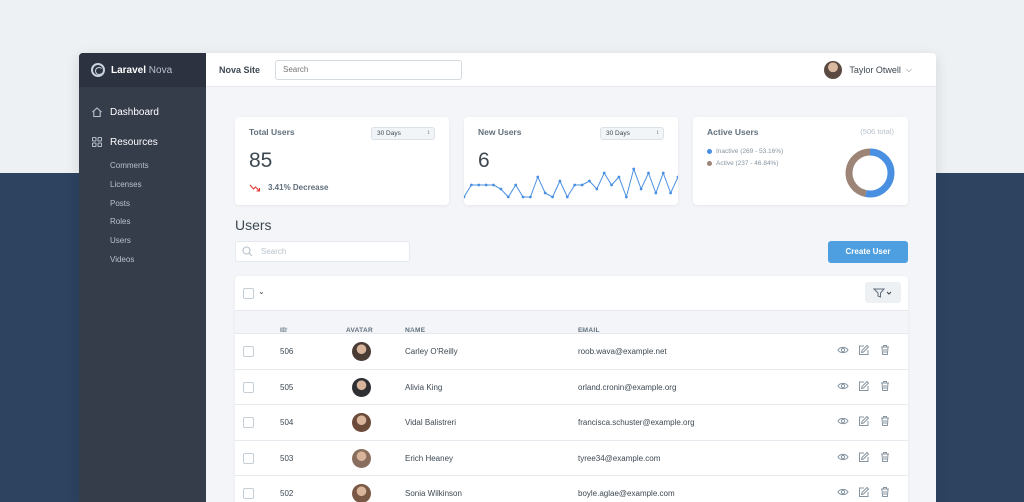  What do you see at coordinates (287, 387) in the screenshot?
I see `user-id: 505` at bounding box center [287, 387].